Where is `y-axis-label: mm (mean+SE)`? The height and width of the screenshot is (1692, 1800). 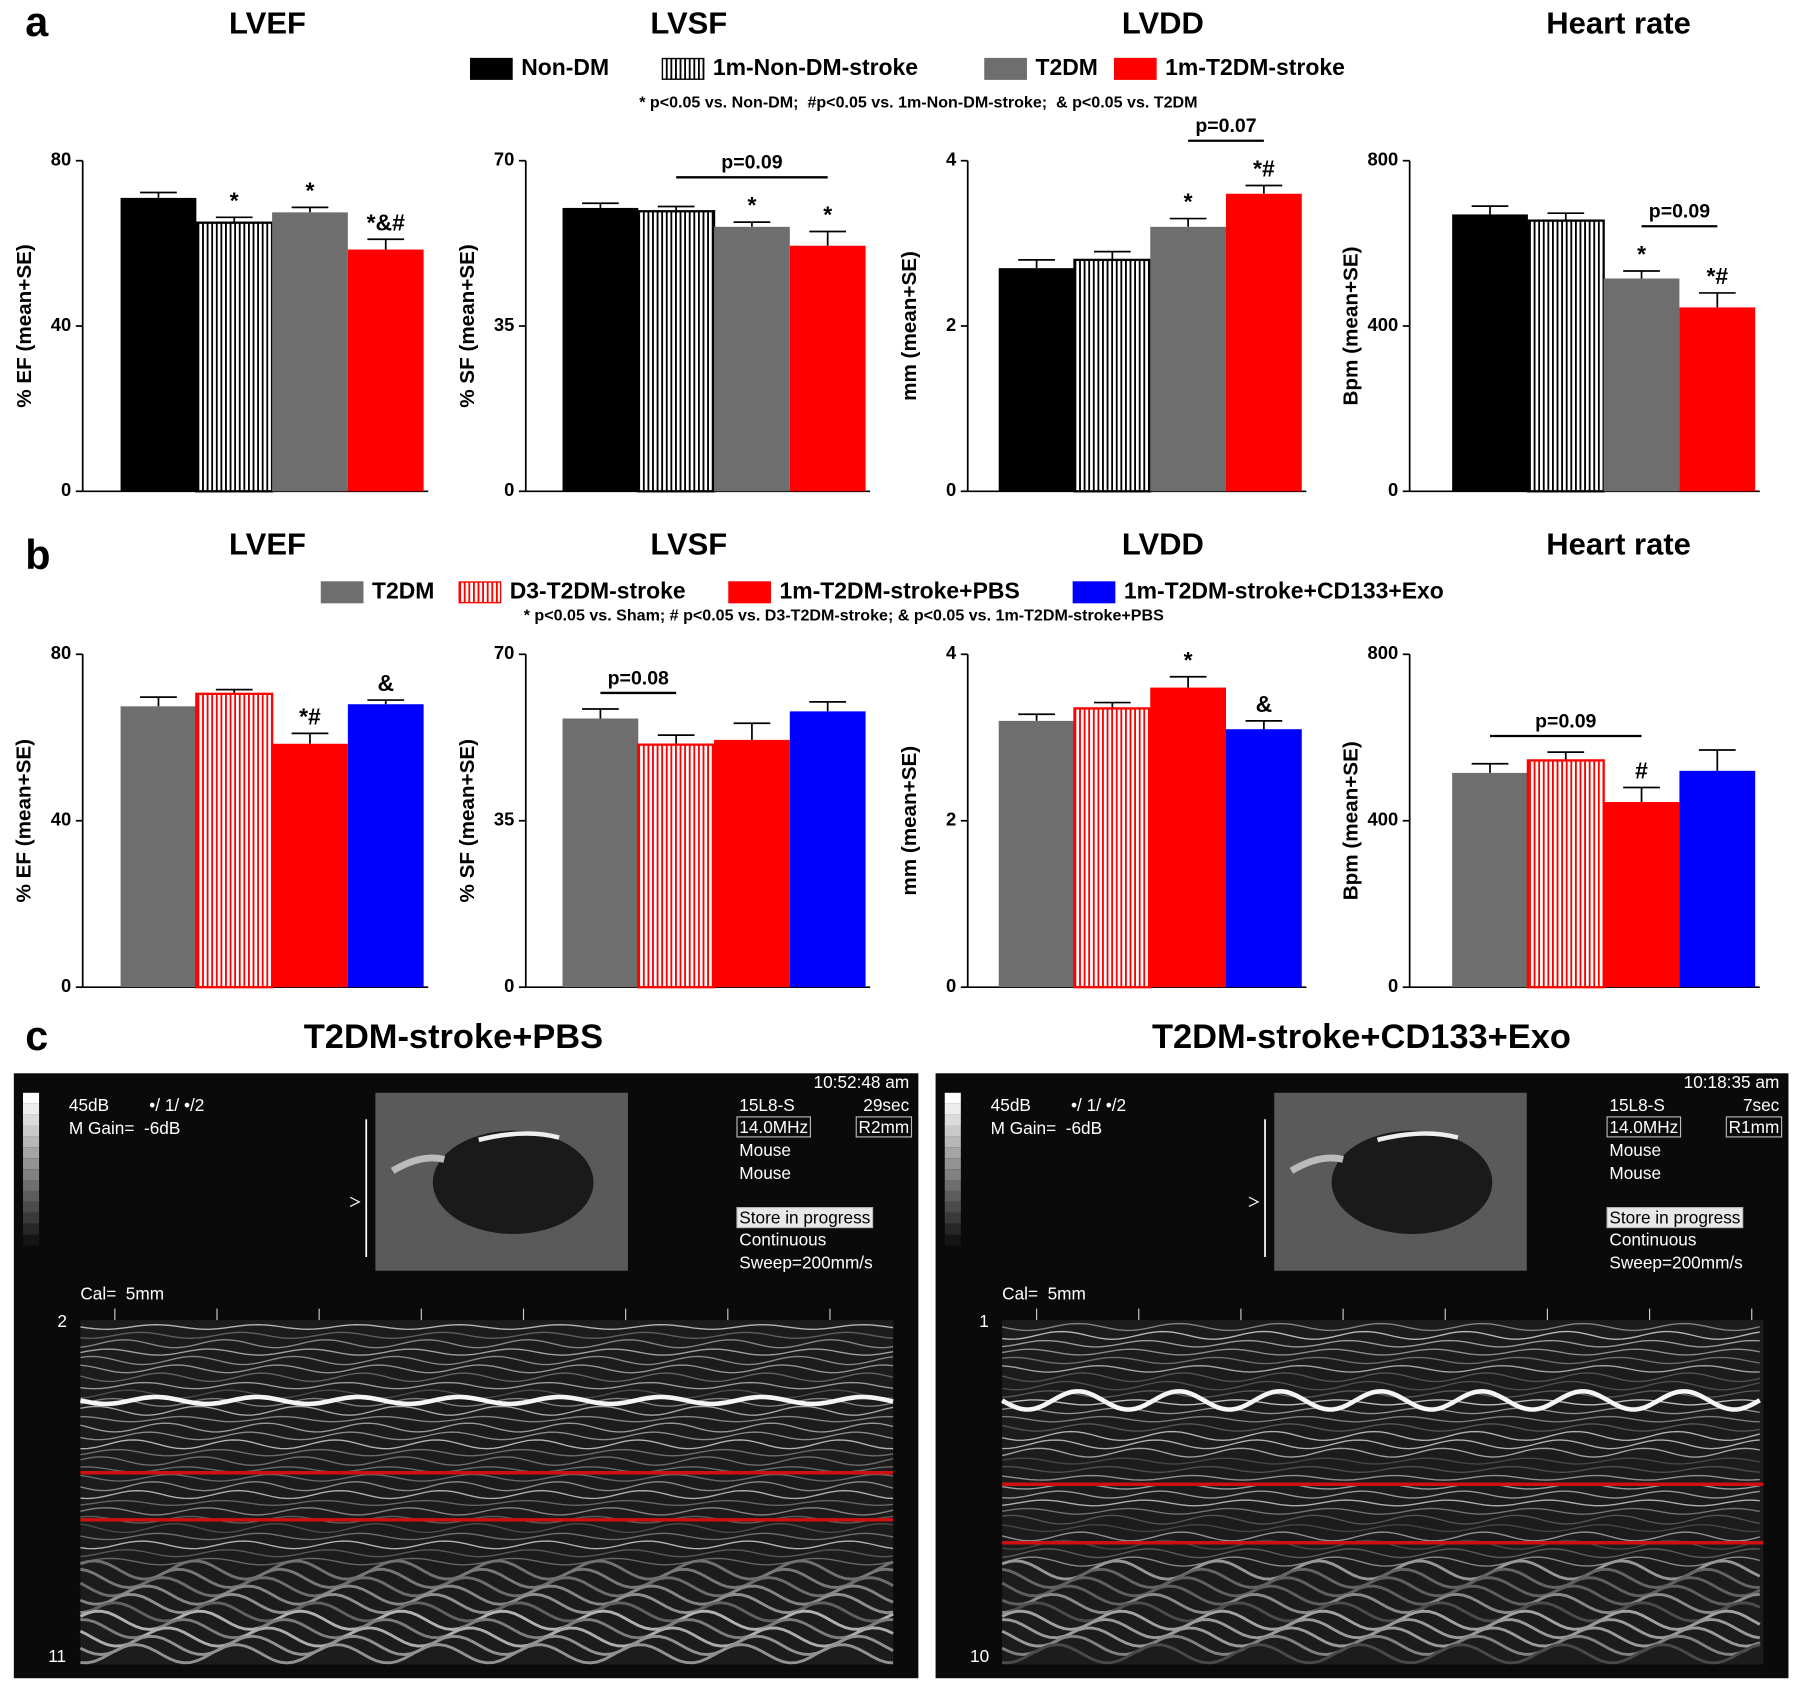 y-axis-label: mm (mean+SE) is located at coordinates (909, 821).